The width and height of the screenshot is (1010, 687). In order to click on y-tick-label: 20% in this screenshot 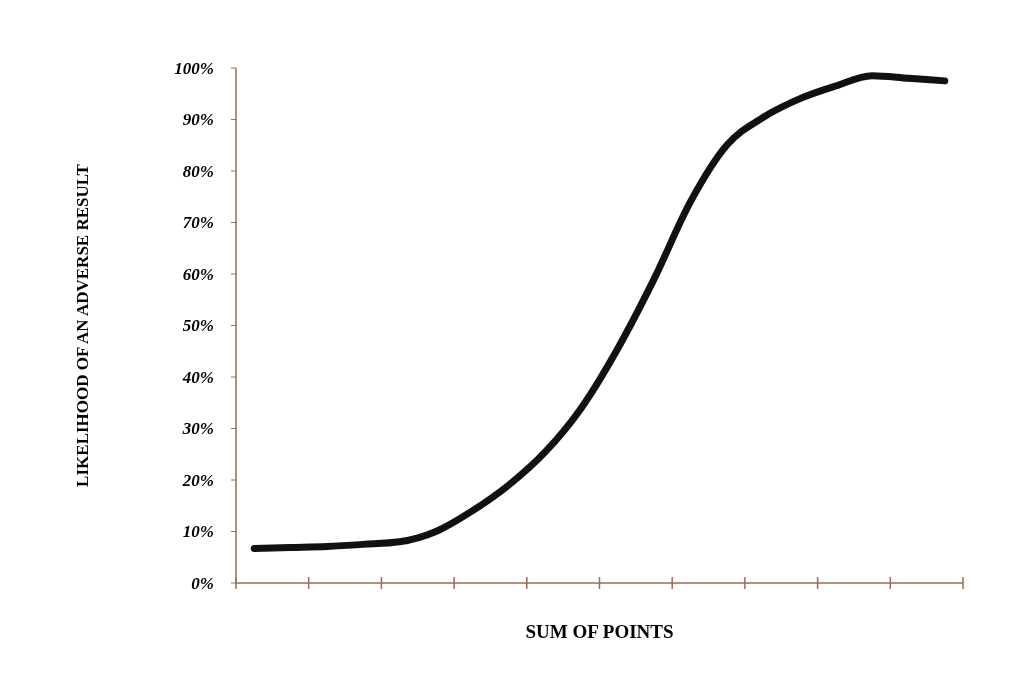, I will do `click(197, 480)`.